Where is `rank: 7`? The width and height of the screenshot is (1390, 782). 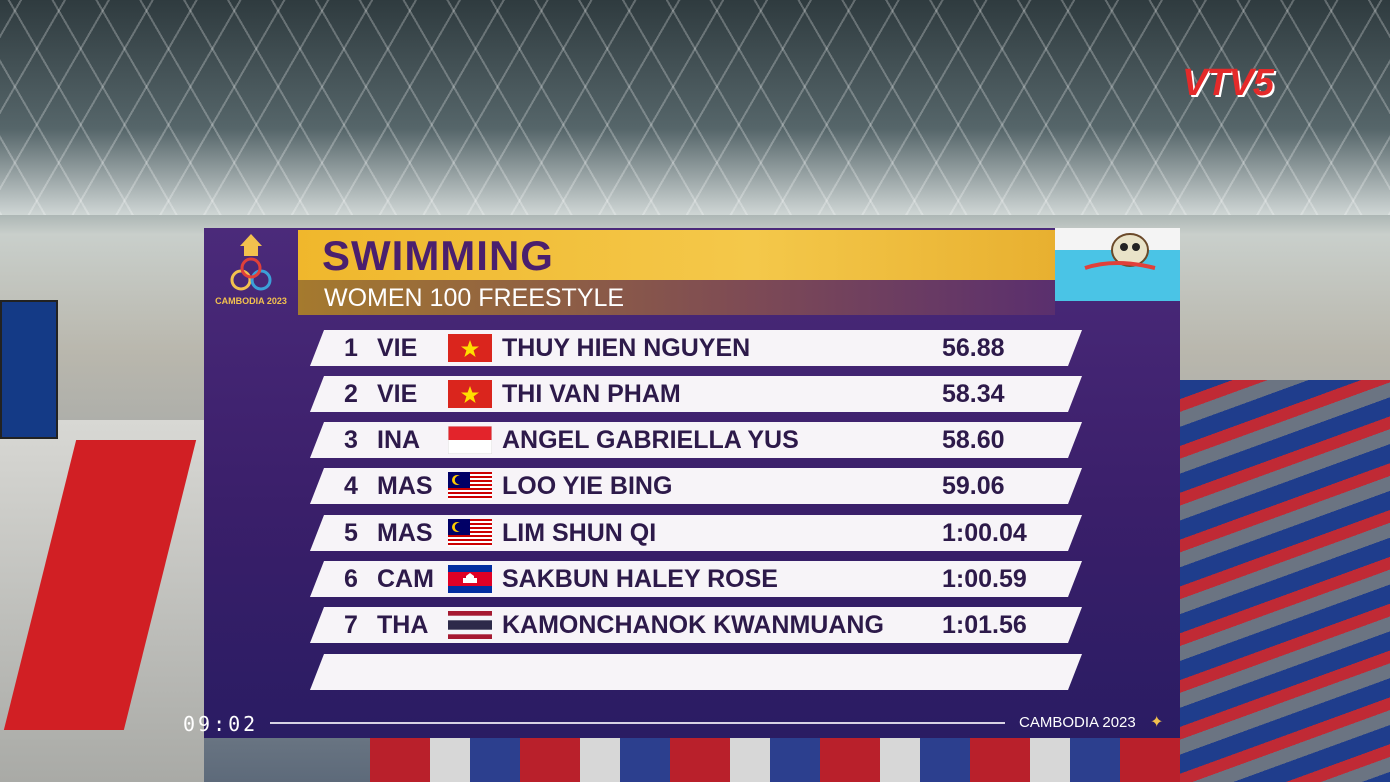 rank: 7 is located at coordinates (351, 625).